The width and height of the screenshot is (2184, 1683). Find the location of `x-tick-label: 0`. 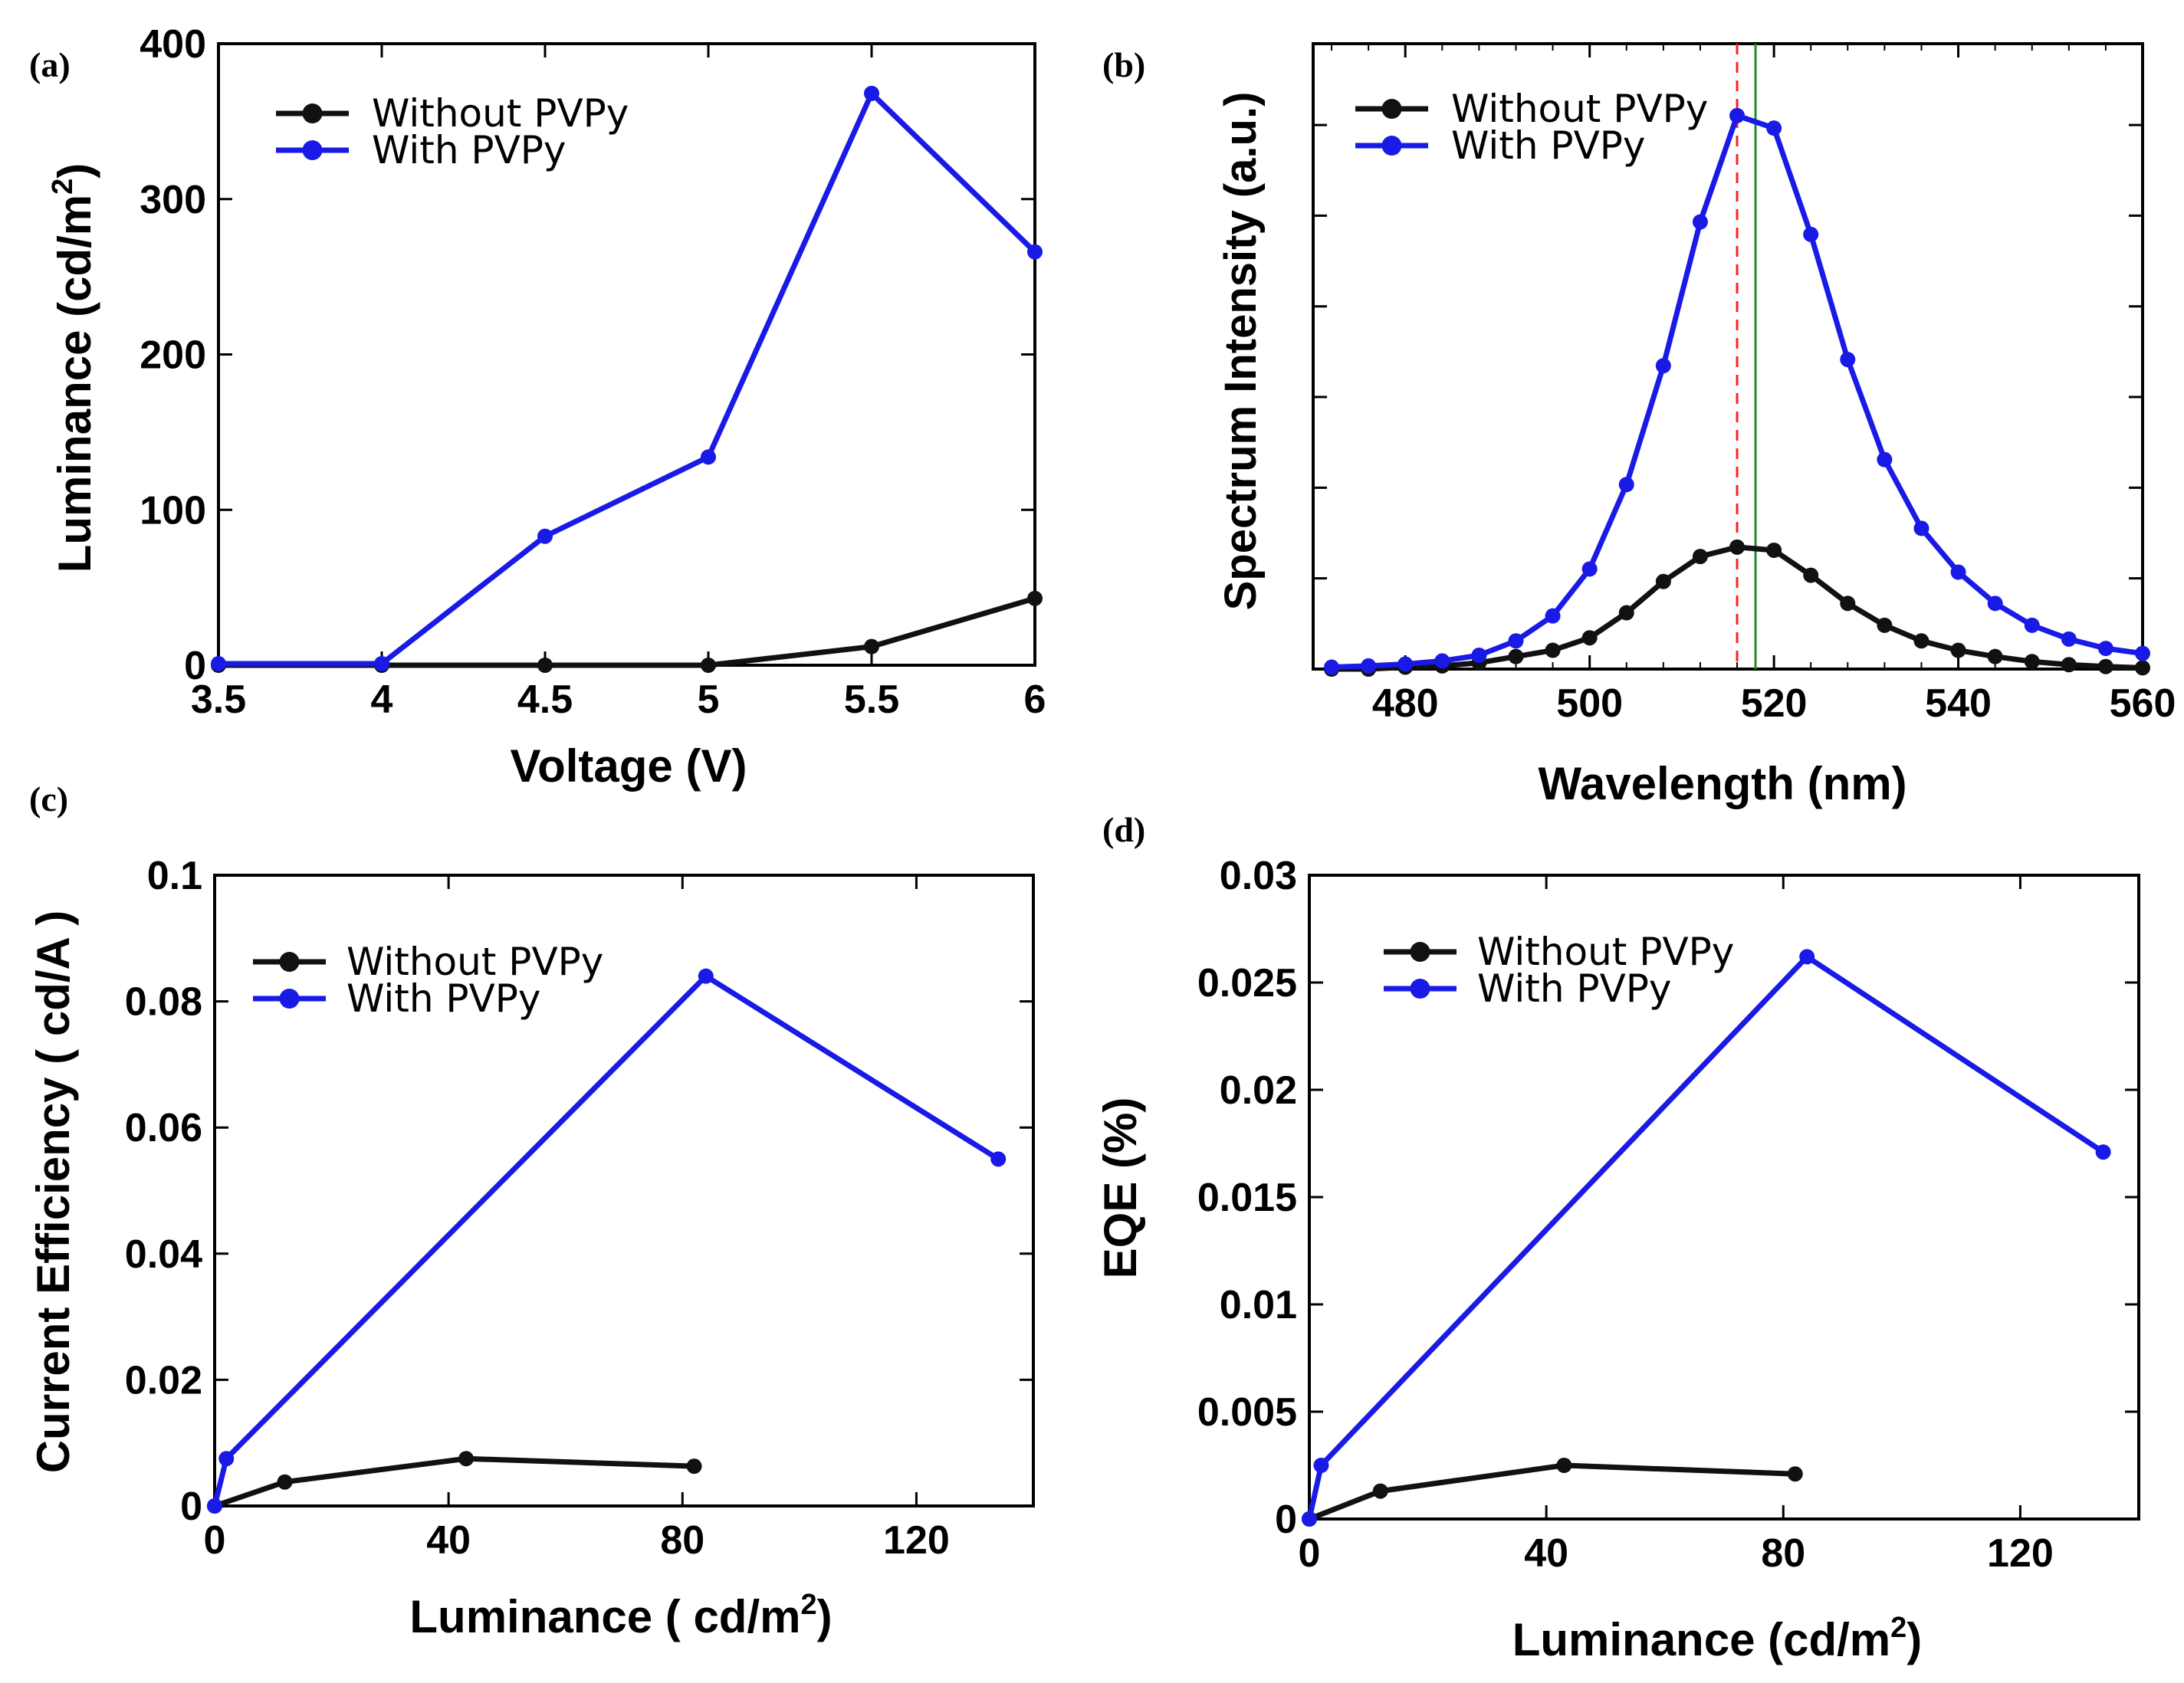

x-tick-label: 0 is located at coordinates (215, 1541).